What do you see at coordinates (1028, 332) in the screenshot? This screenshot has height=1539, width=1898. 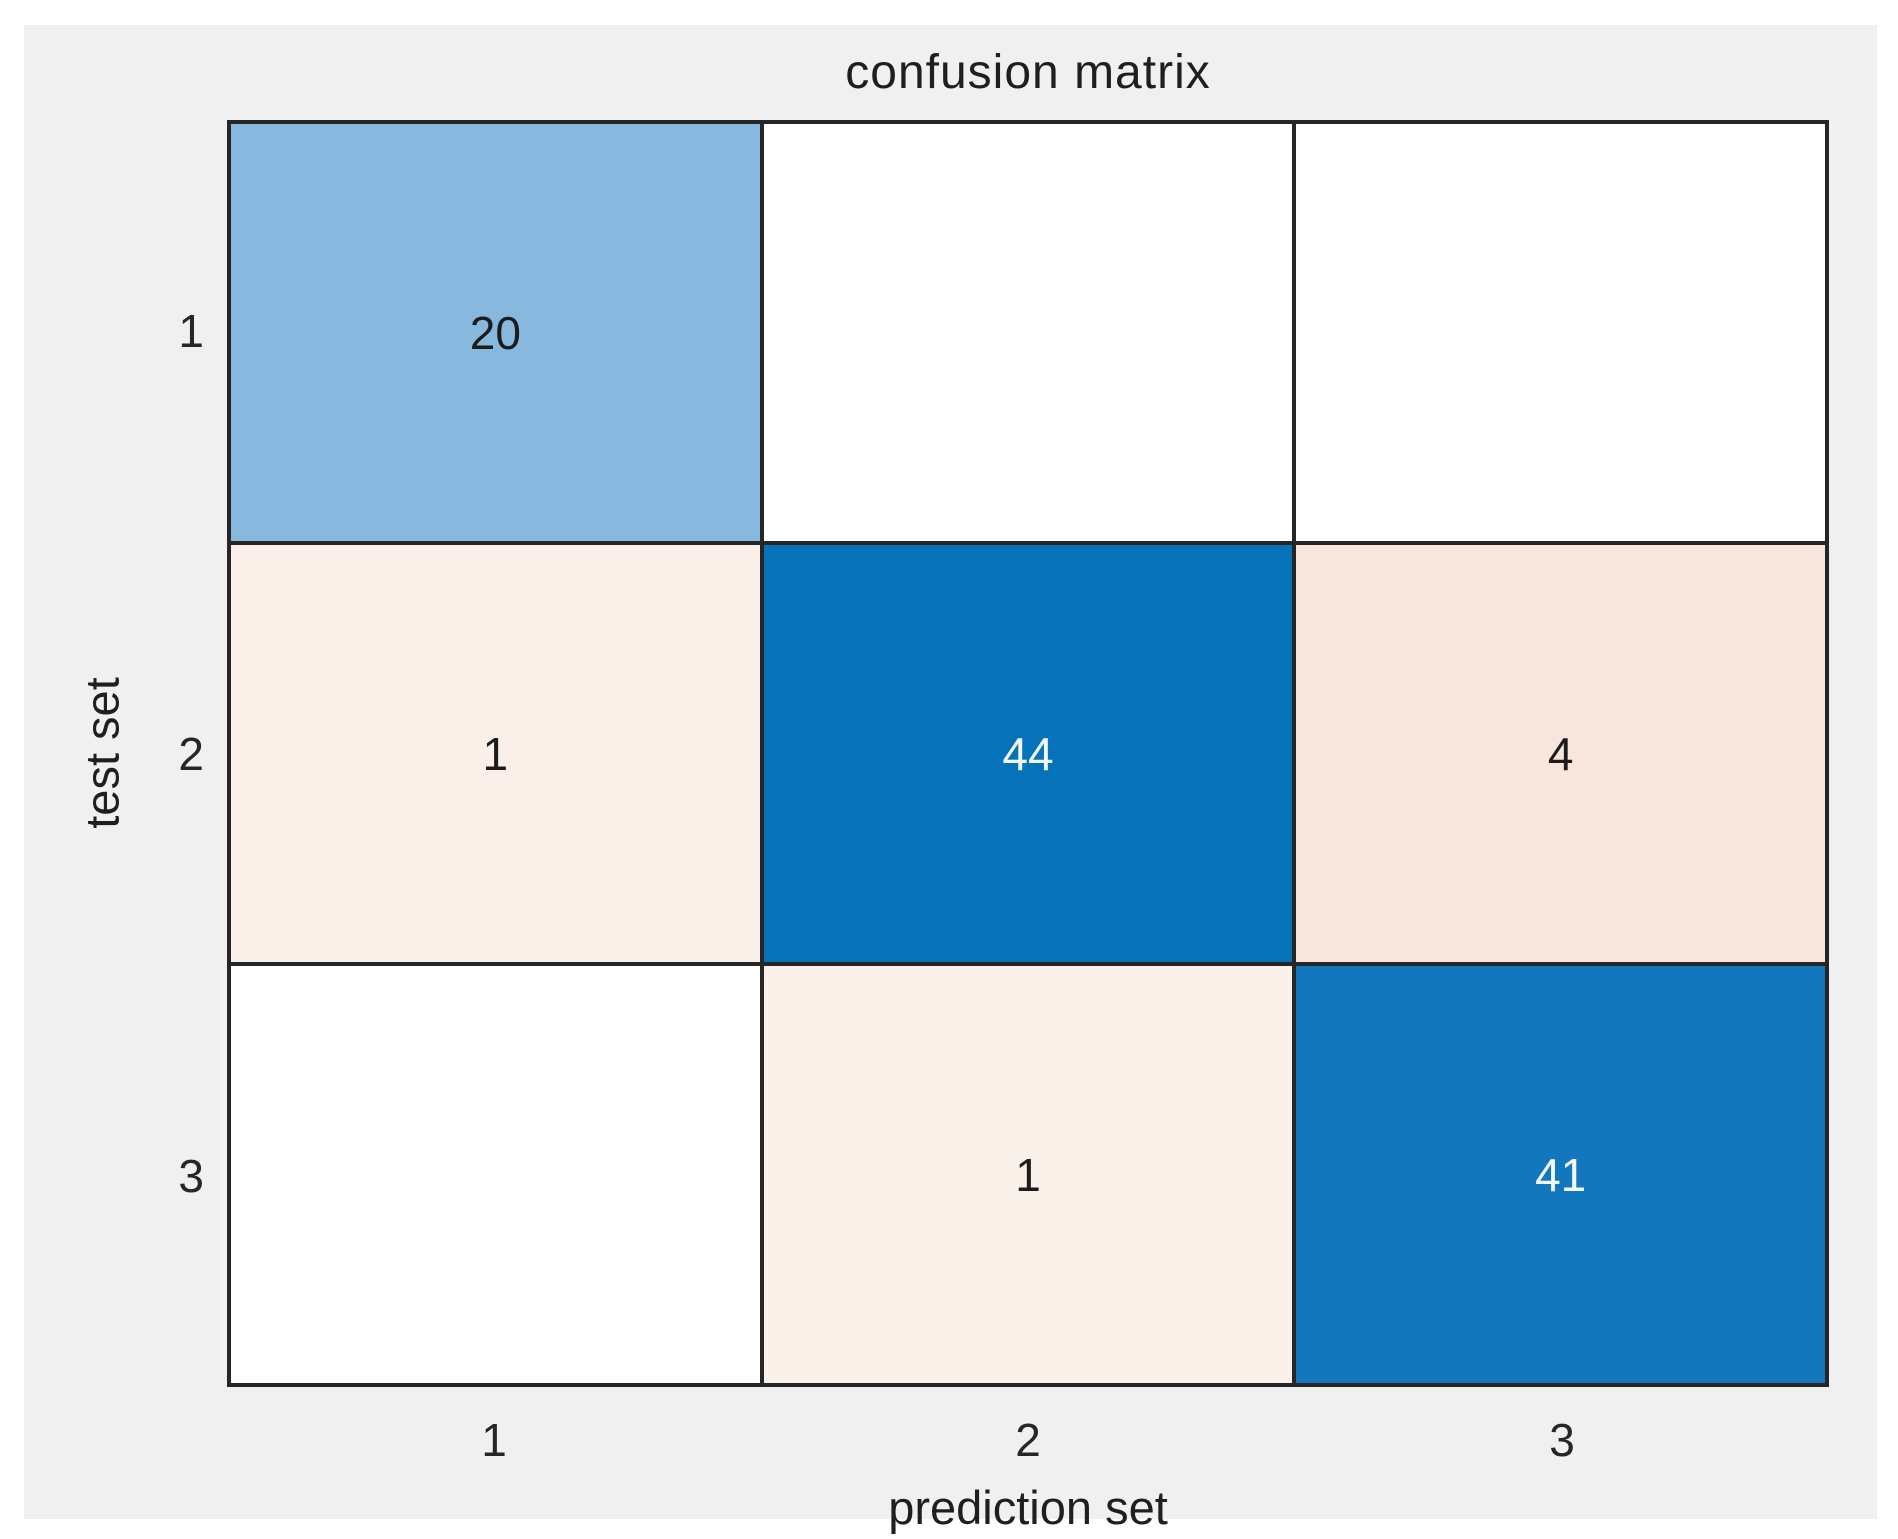 I see `matrix-cell-r1c2` at bounding box center [1028, 332].